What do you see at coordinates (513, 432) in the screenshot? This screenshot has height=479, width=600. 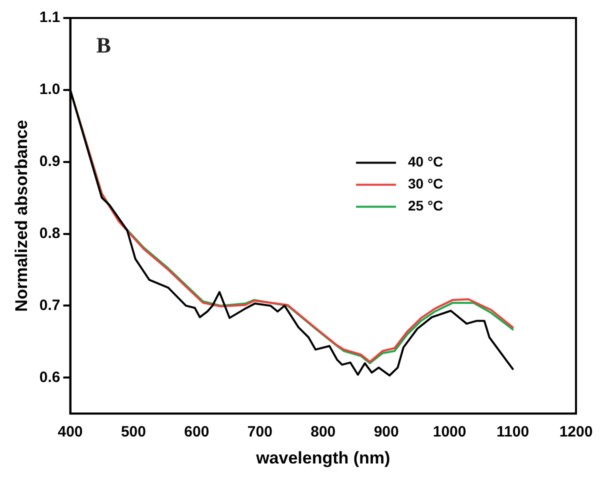 I see `x-tick-label: 1100` at bounding box center [513, 432].